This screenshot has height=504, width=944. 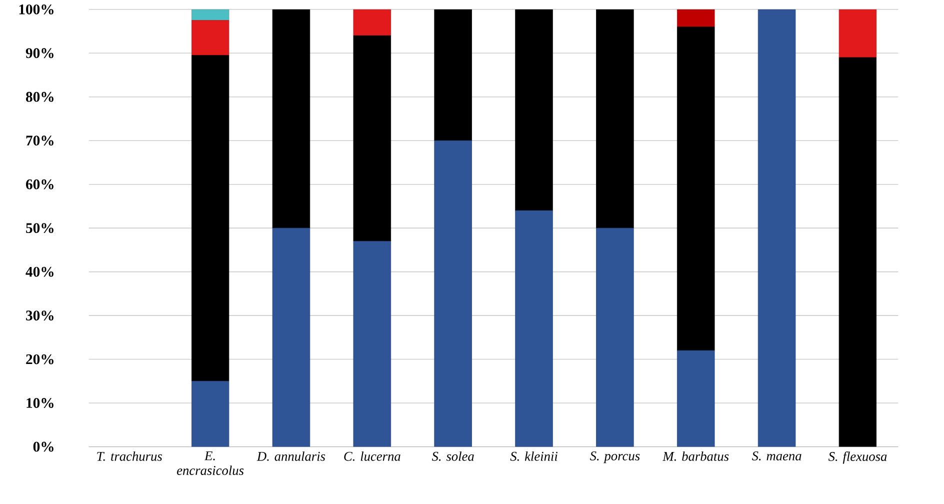 I want to click on x-tick-label: C. lucerna, so click(x=372, y=456).